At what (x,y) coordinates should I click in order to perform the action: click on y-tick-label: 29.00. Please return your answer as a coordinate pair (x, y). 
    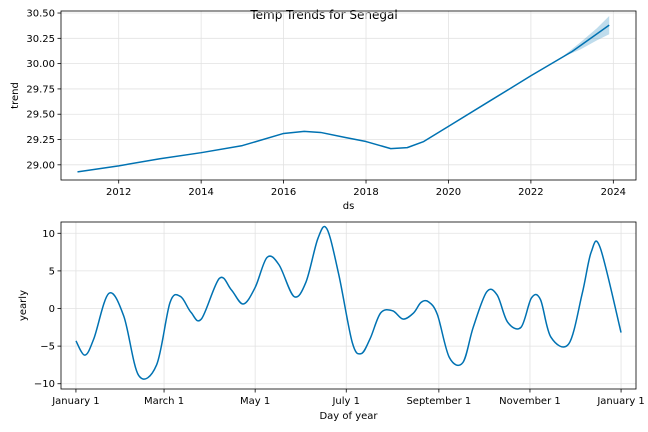
    Looking at the image, I should click on (40, 165).